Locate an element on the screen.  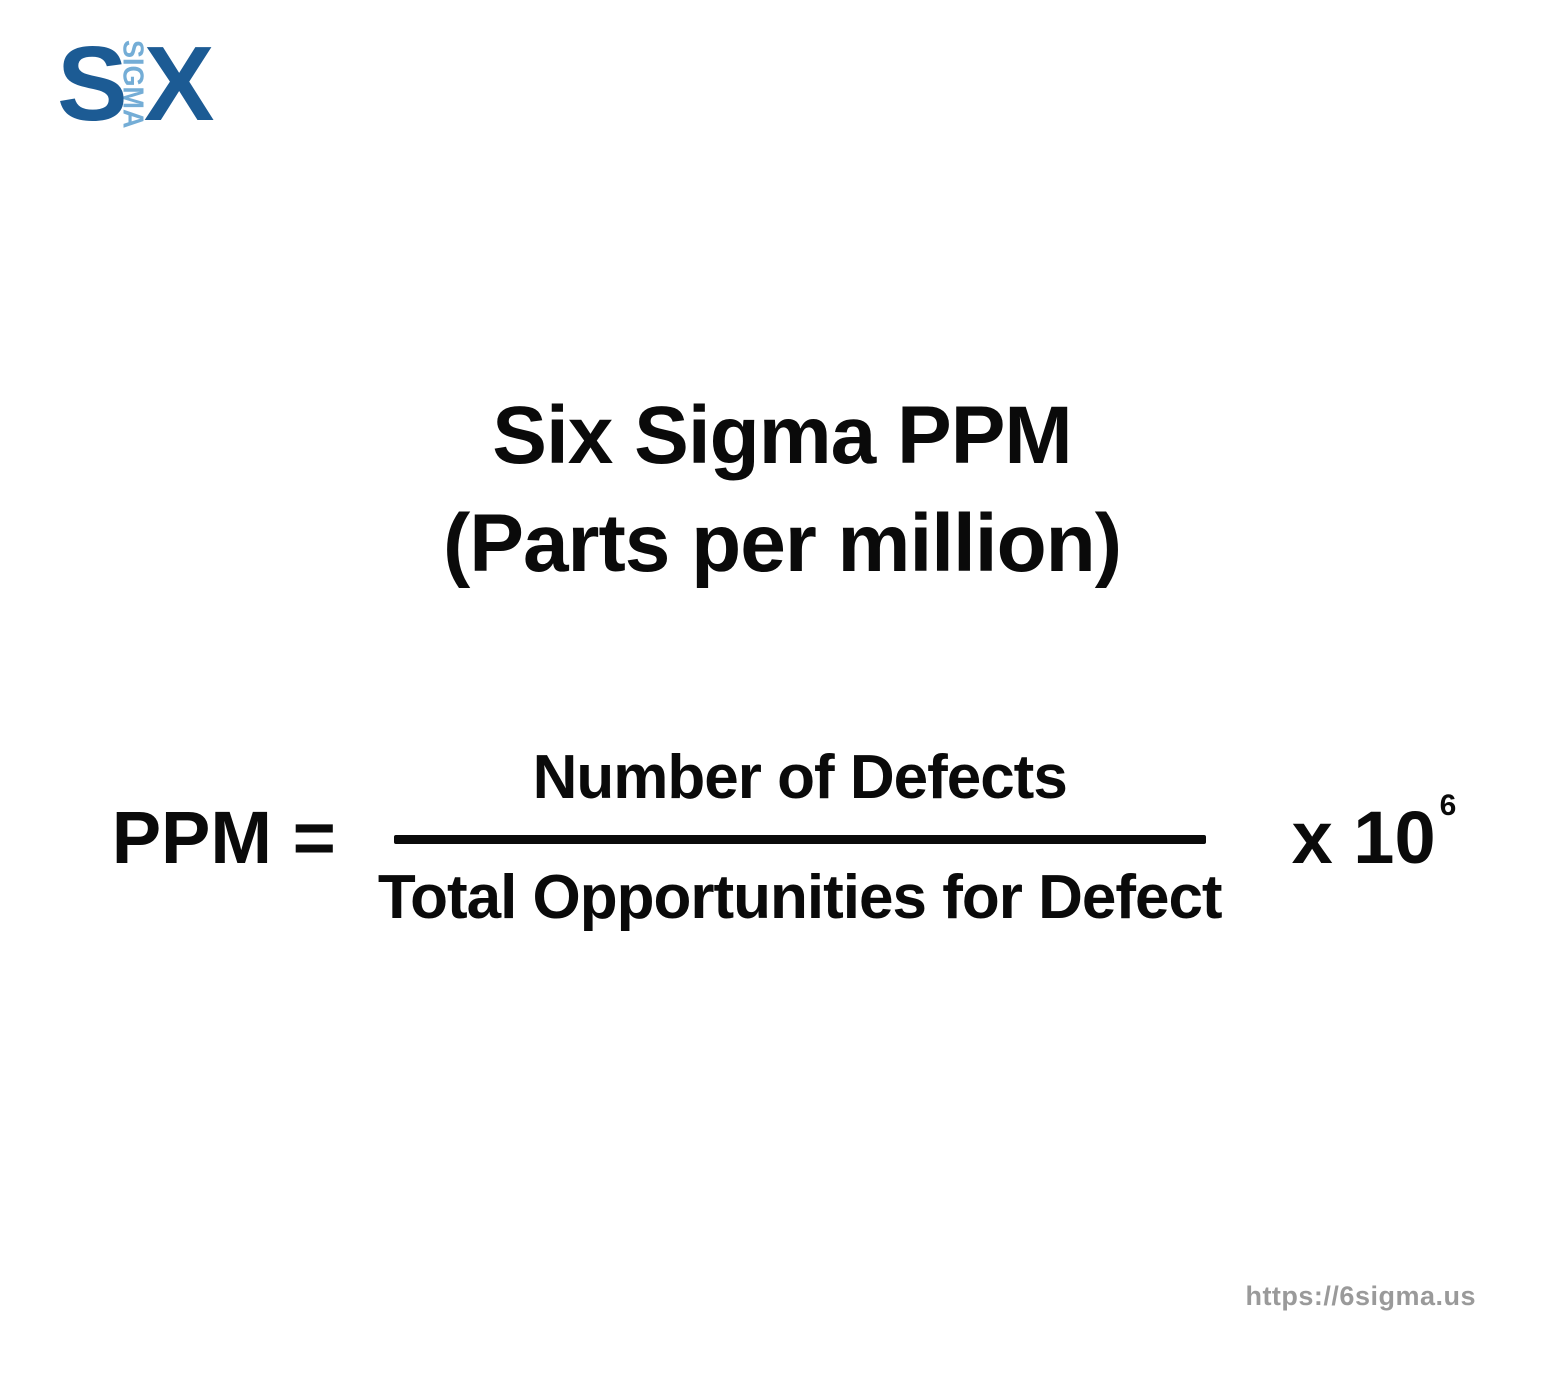
logo-letter-s: S is located at coordinates (92, 83).